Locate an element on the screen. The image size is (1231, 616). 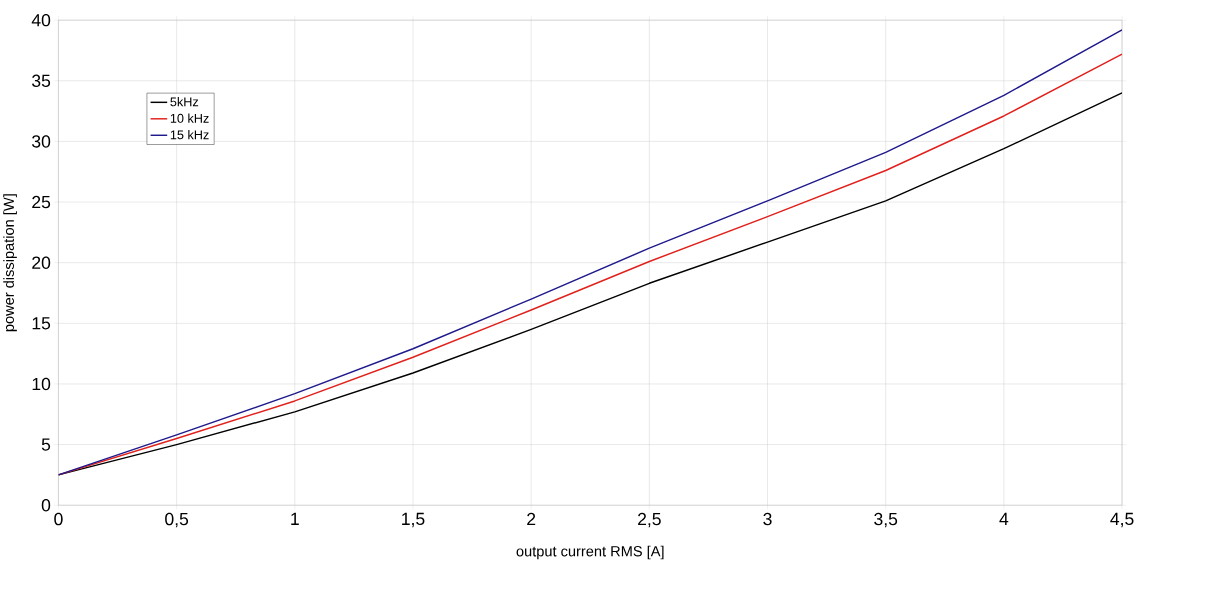
x-tick-label: 0,5 is located at coordinates (177, 520).